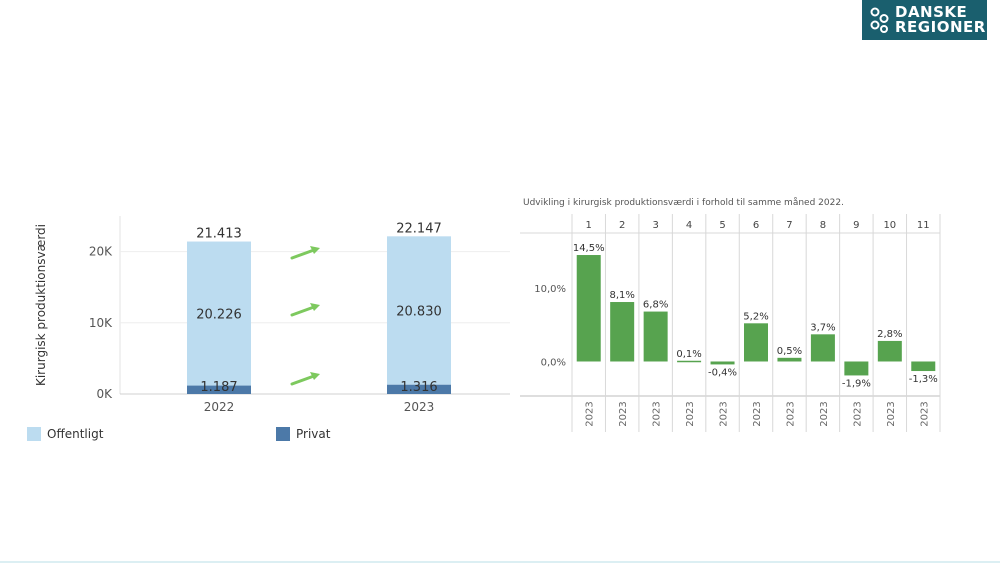 This screenshot has height=563, width=1000. Describe the element at coordinates (923, 225) in the screenshot. I see `month-label: 11` at that location.